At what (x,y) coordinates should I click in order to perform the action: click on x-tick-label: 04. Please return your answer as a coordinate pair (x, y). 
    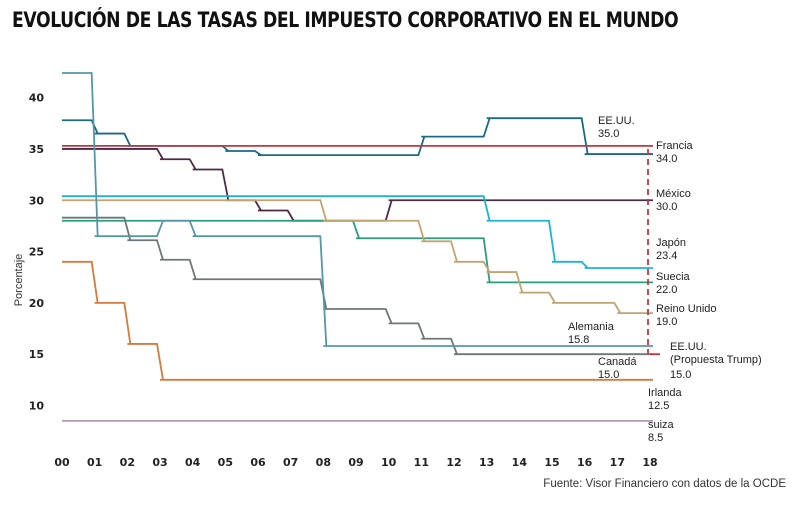
    Looking at the image, I should click on (193, 462).